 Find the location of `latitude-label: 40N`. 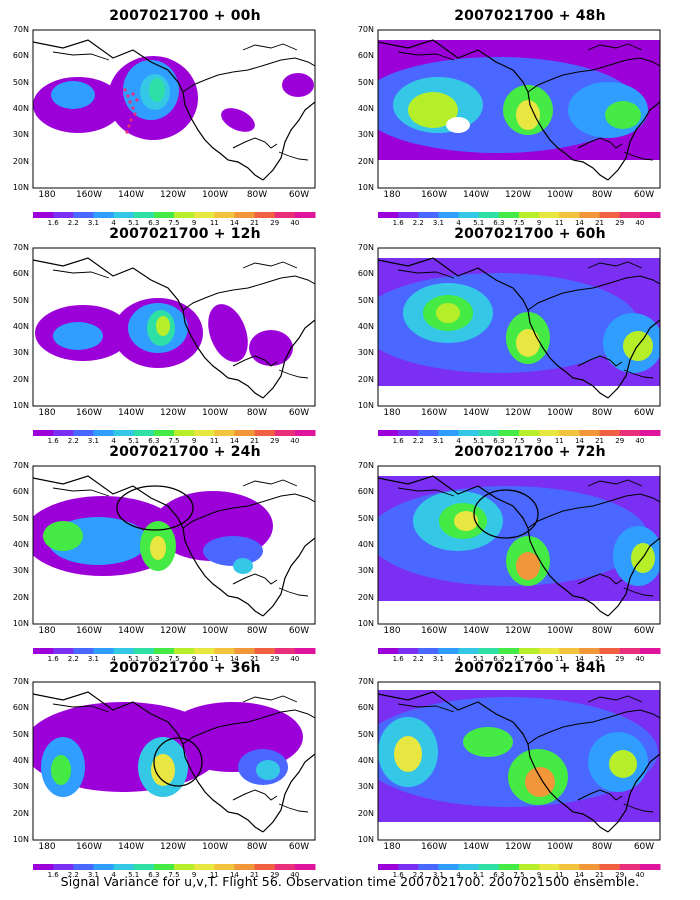

latitude-label: 40N is located at coordinates (365, 544).